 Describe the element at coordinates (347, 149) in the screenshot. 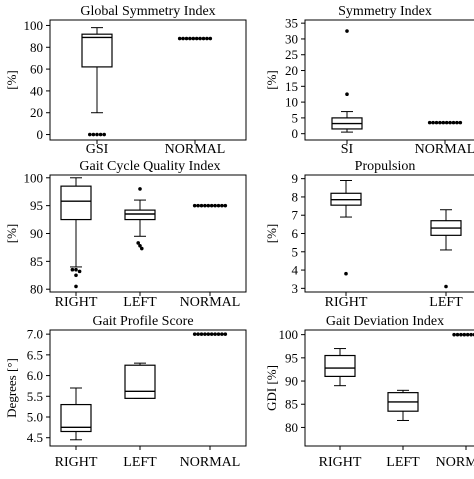

I see `x-category-label: SI` at that location.